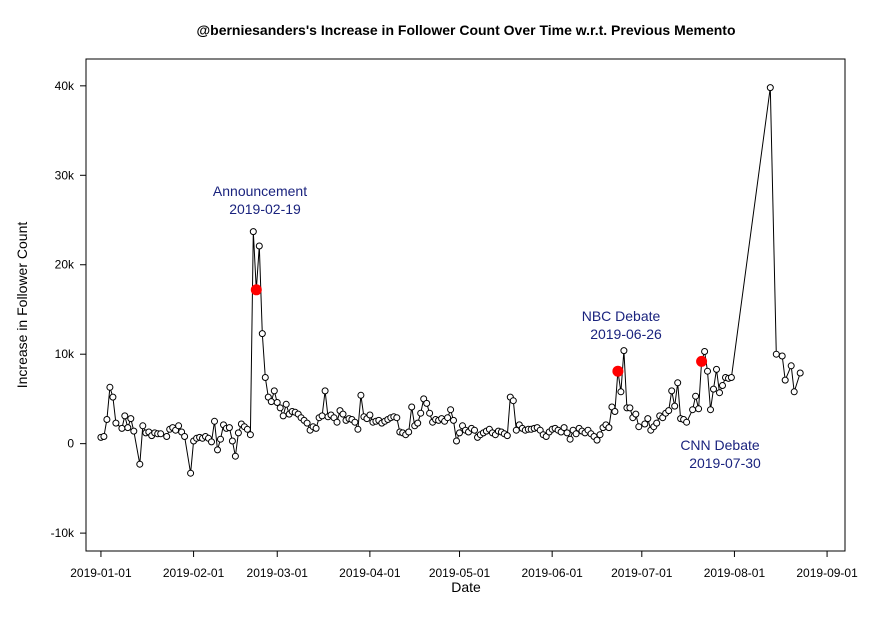 This screenshot has width=875, height=625. What do you see at coordinates (63, 533) in the screenshot?
I see `y-tick-label: -10k` at bounding box center [63, 533].